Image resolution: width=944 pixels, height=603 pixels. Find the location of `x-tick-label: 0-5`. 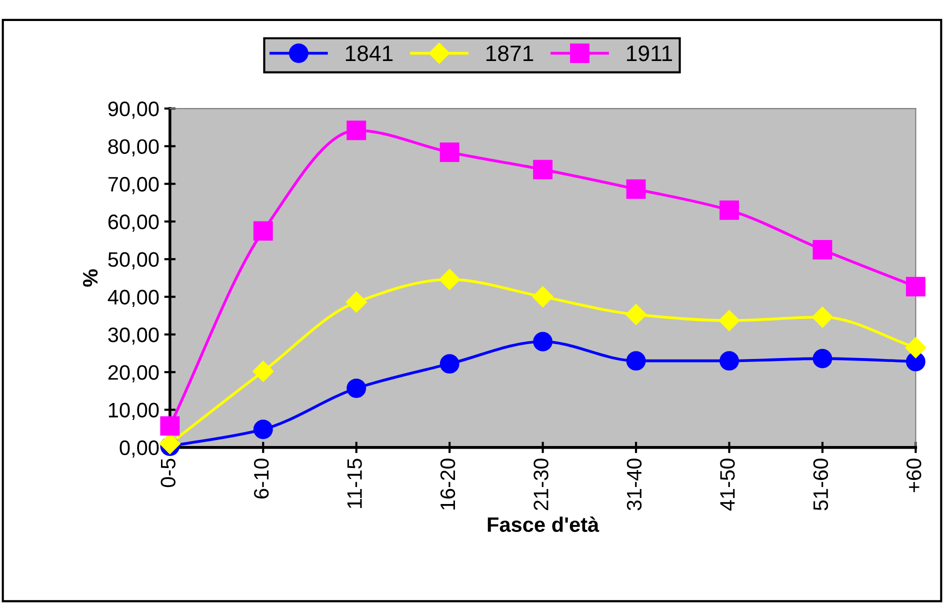

x-tick-label: 0-5 is located at coordinates (168, 473).